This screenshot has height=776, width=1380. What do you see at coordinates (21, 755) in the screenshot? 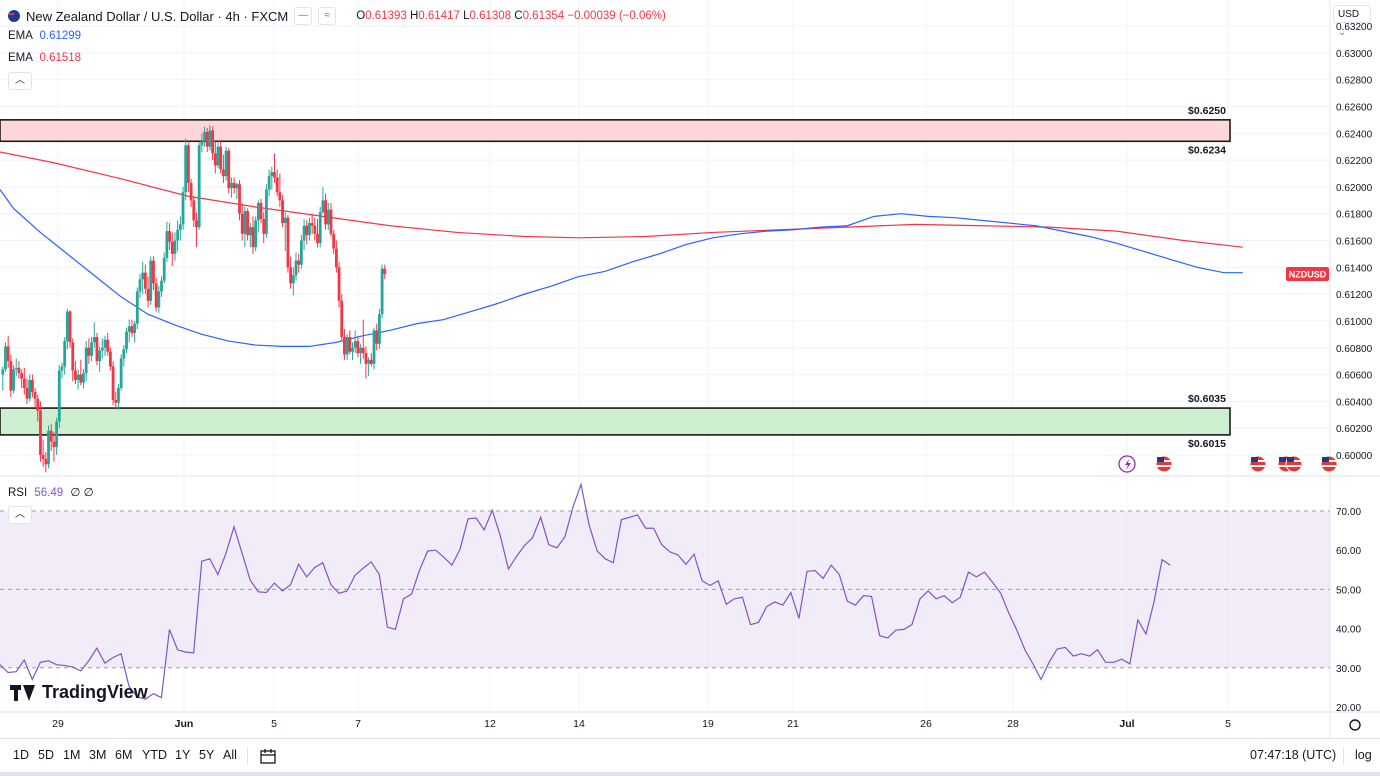
I see `range-1d-button: 1D` at bounding box center [21, 755].